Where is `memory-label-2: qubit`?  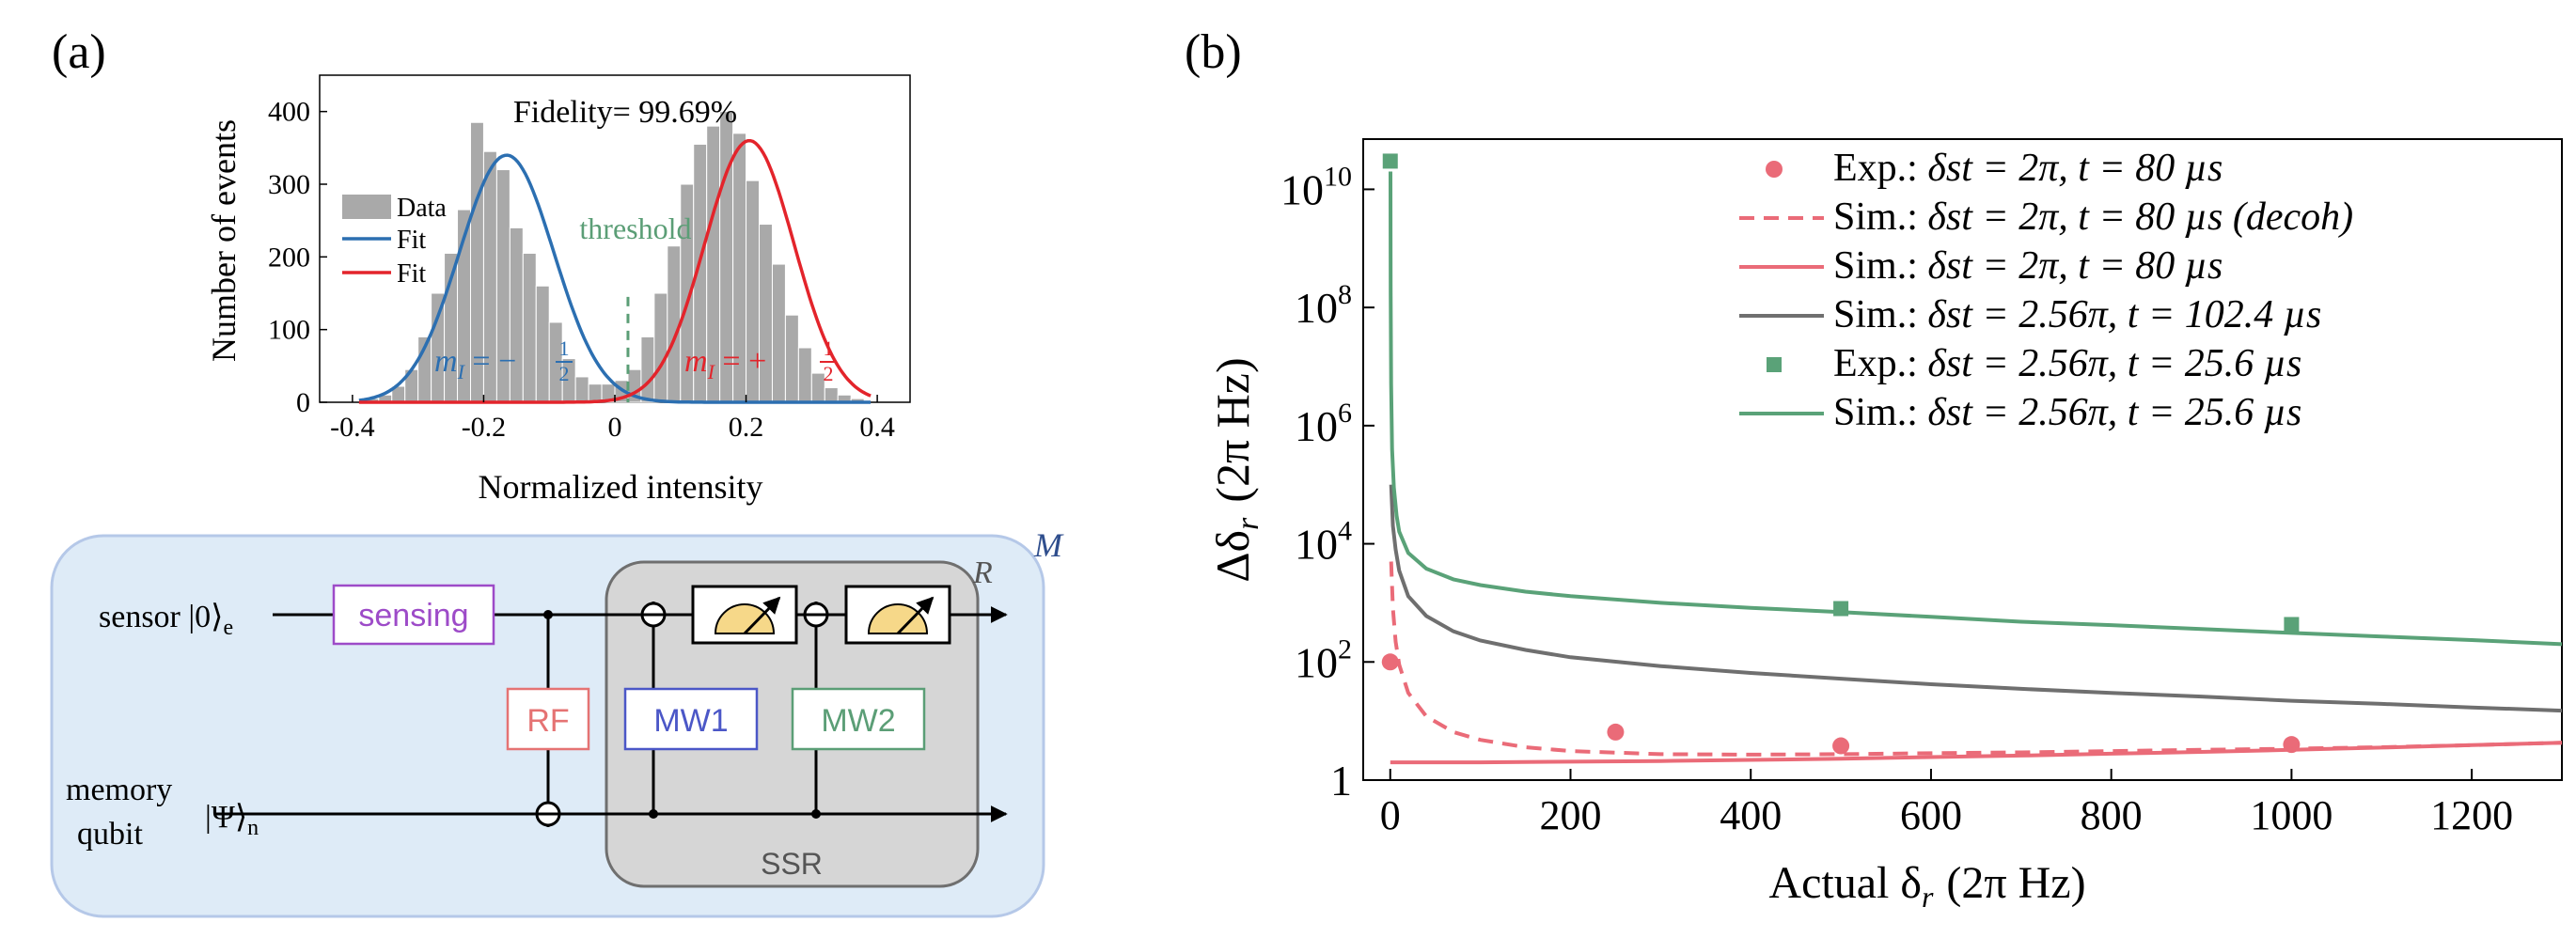
memory-label-2: qubit is located at coordinates (110, 835).